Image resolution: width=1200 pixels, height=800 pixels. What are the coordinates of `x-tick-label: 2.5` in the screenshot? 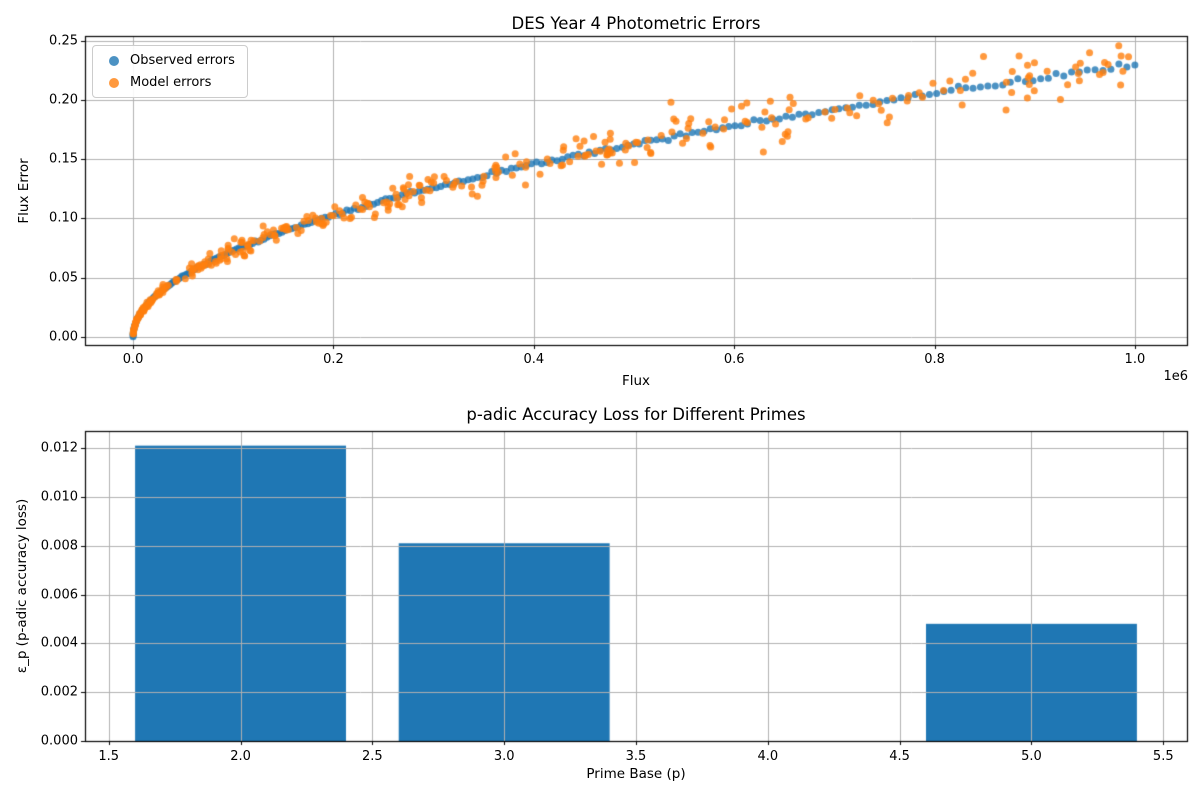 It's located at (372, 756).